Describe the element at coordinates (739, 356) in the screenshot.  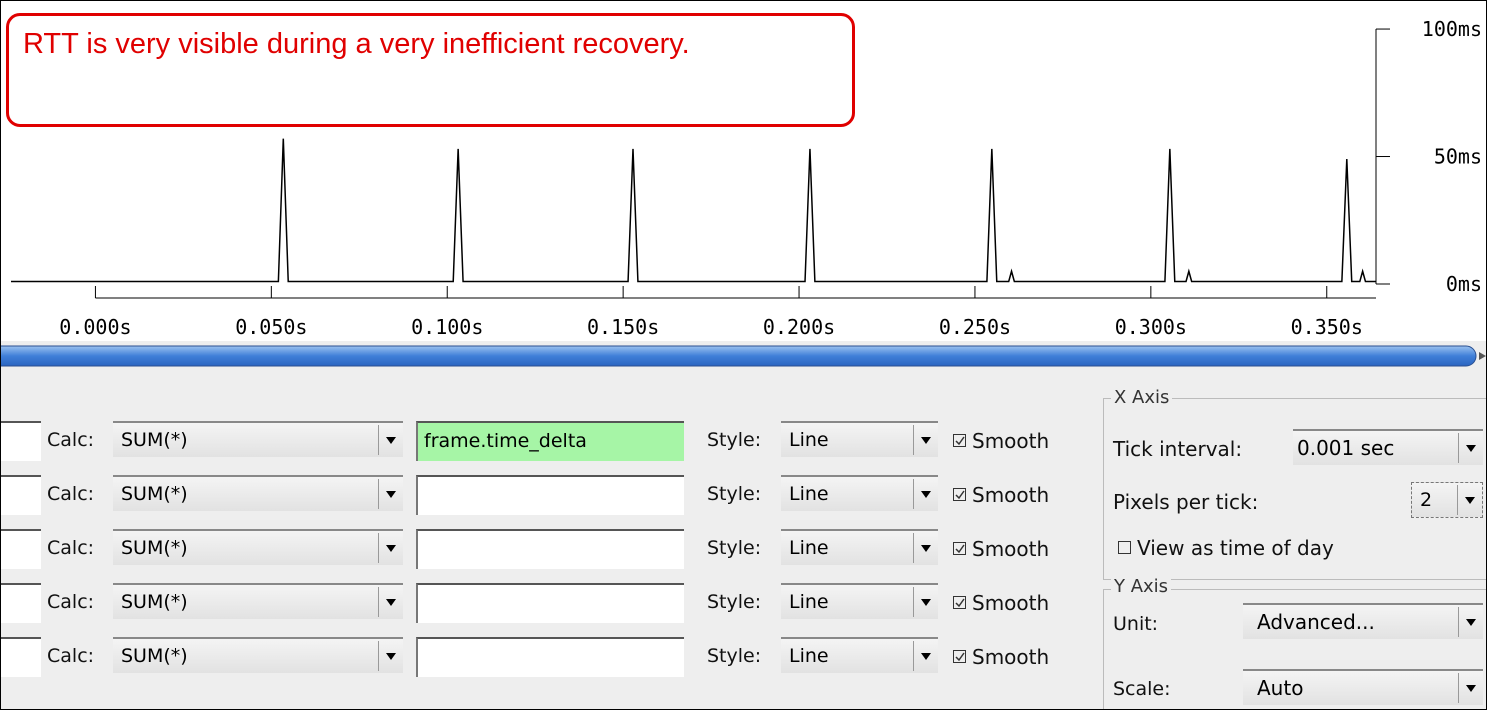
I see `scrollbar` at that location.